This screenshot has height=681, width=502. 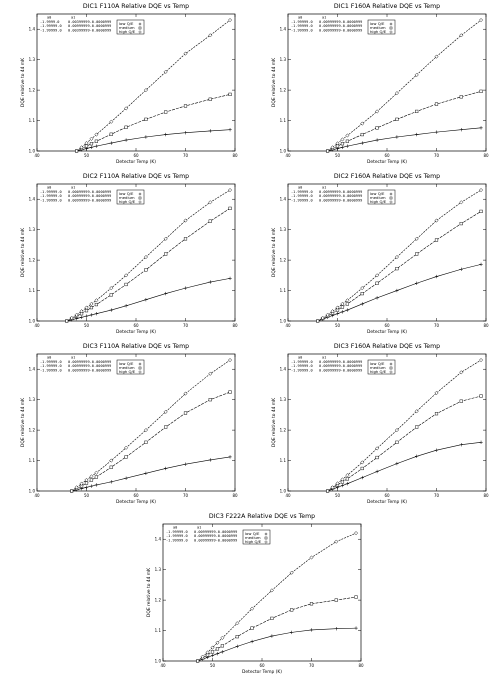 What do you see at coordinates (89, 192) in the screenshot?
I see `coef-a1-value: 0.00099999-0.0000999` at bounding box center [89, 192].